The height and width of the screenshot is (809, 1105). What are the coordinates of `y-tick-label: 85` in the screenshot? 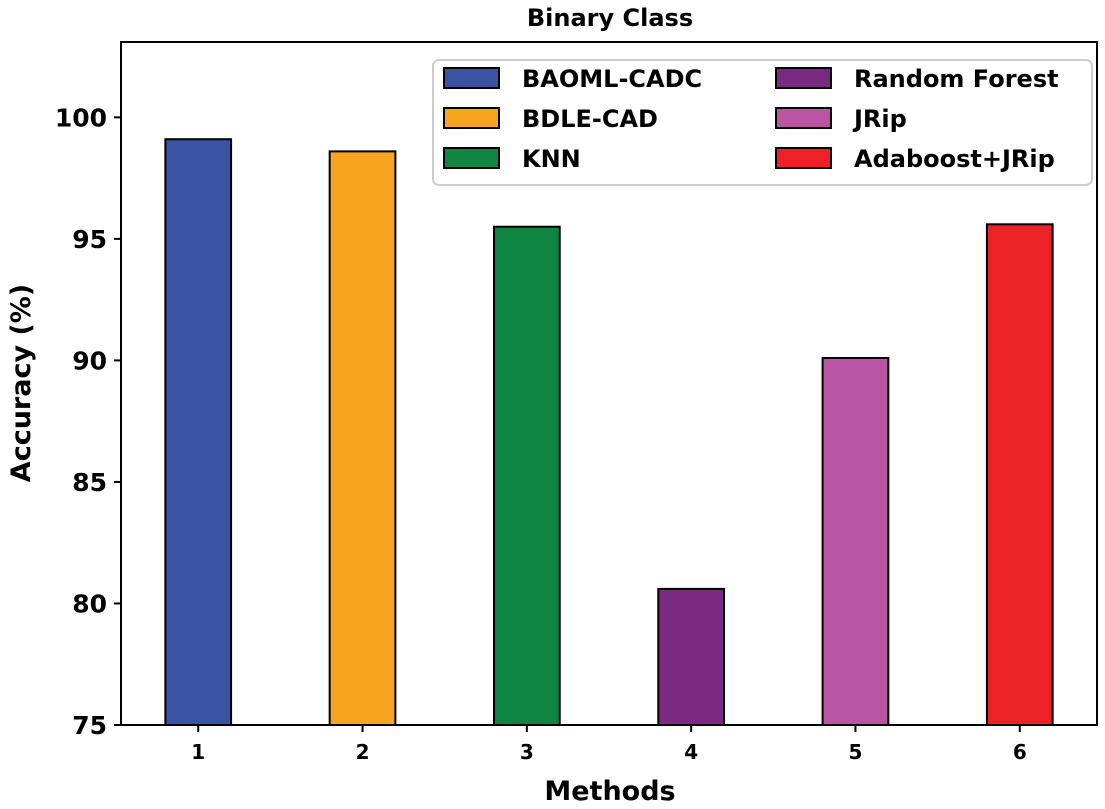 It's located at (89, 482).